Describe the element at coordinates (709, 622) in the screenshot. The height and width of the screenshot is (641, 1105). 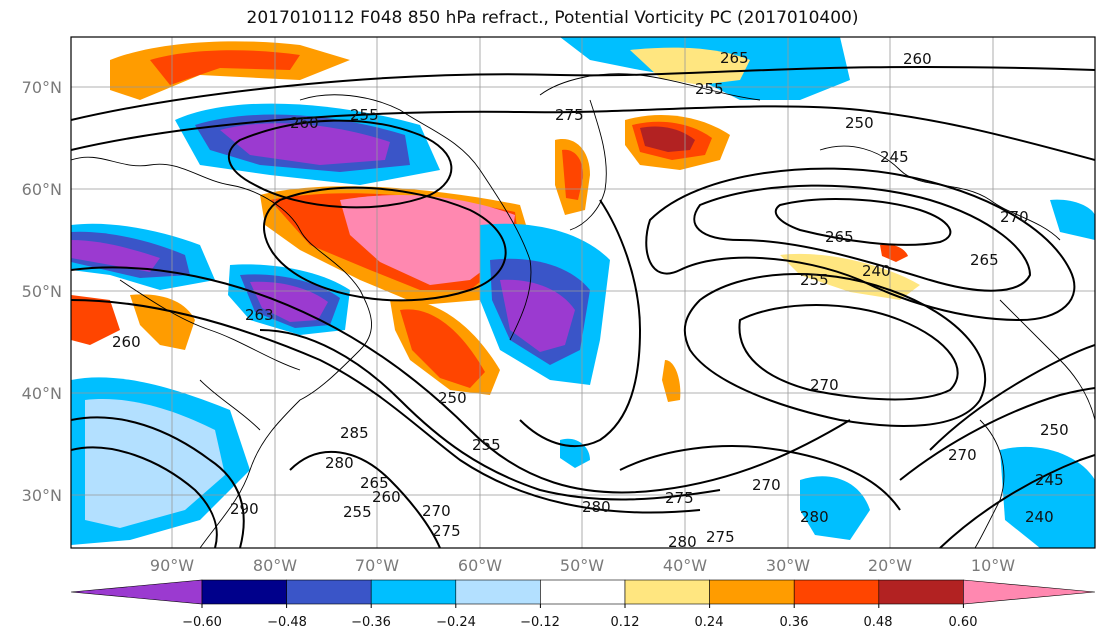
I see `colorbar-tick-label: 0.24` at that location.